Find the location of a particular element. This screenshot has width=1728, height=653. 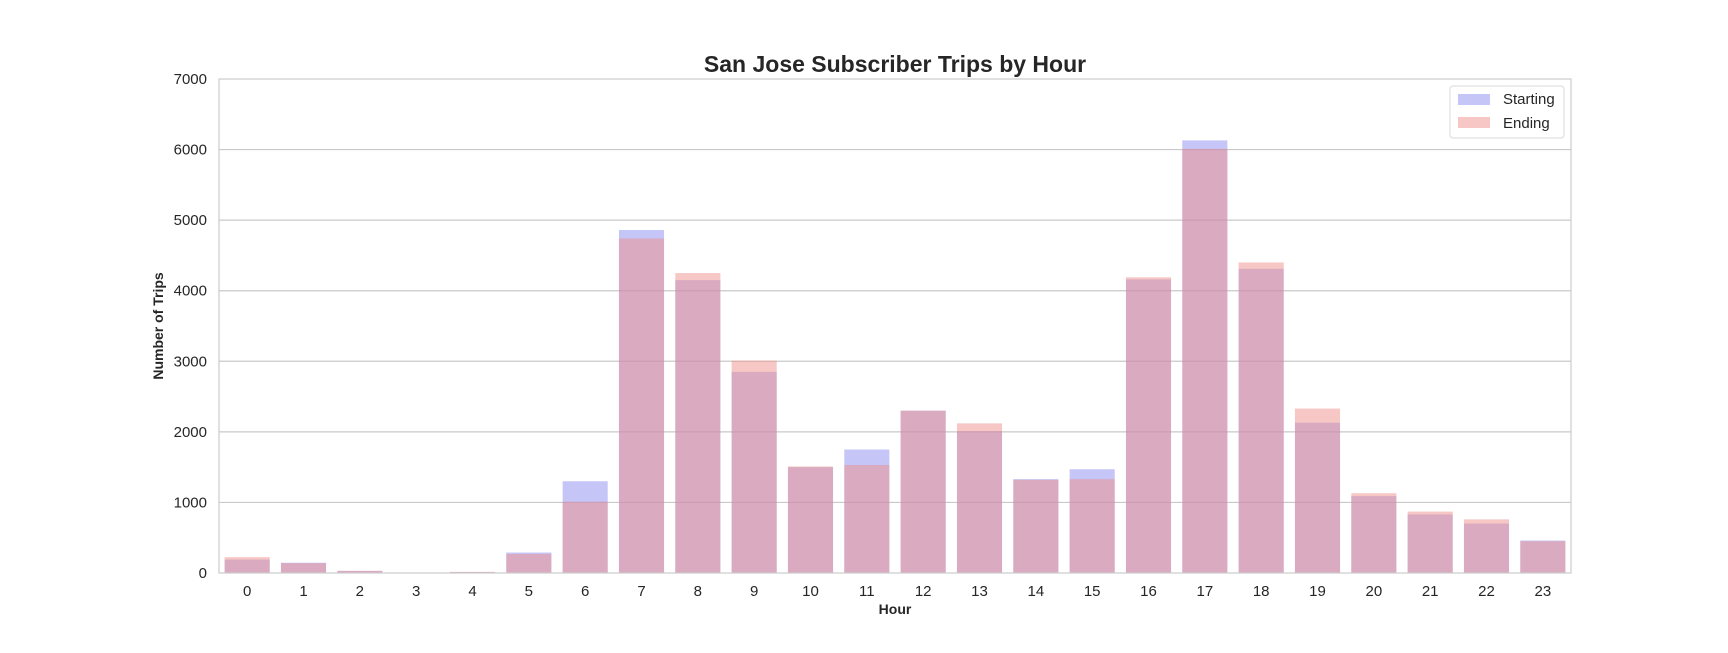

y-tick-label: 4000 is located at coordinates (190, 291).